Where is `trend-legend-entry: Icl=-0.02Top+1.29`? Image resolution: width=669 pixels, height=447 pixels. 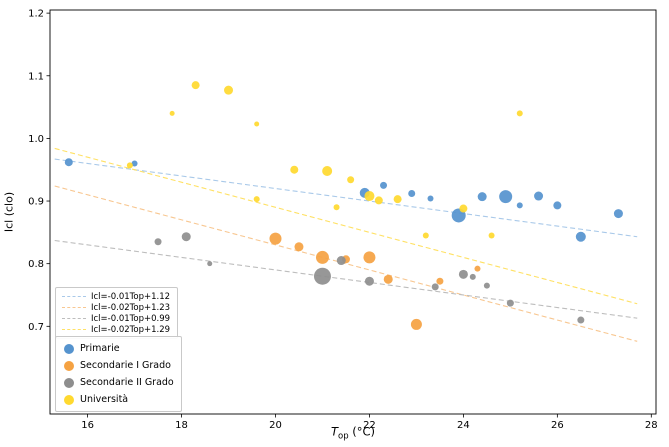 trend-legend-entry: Icl=-0.02Top+1.29 is located at coordinates (116, 329).